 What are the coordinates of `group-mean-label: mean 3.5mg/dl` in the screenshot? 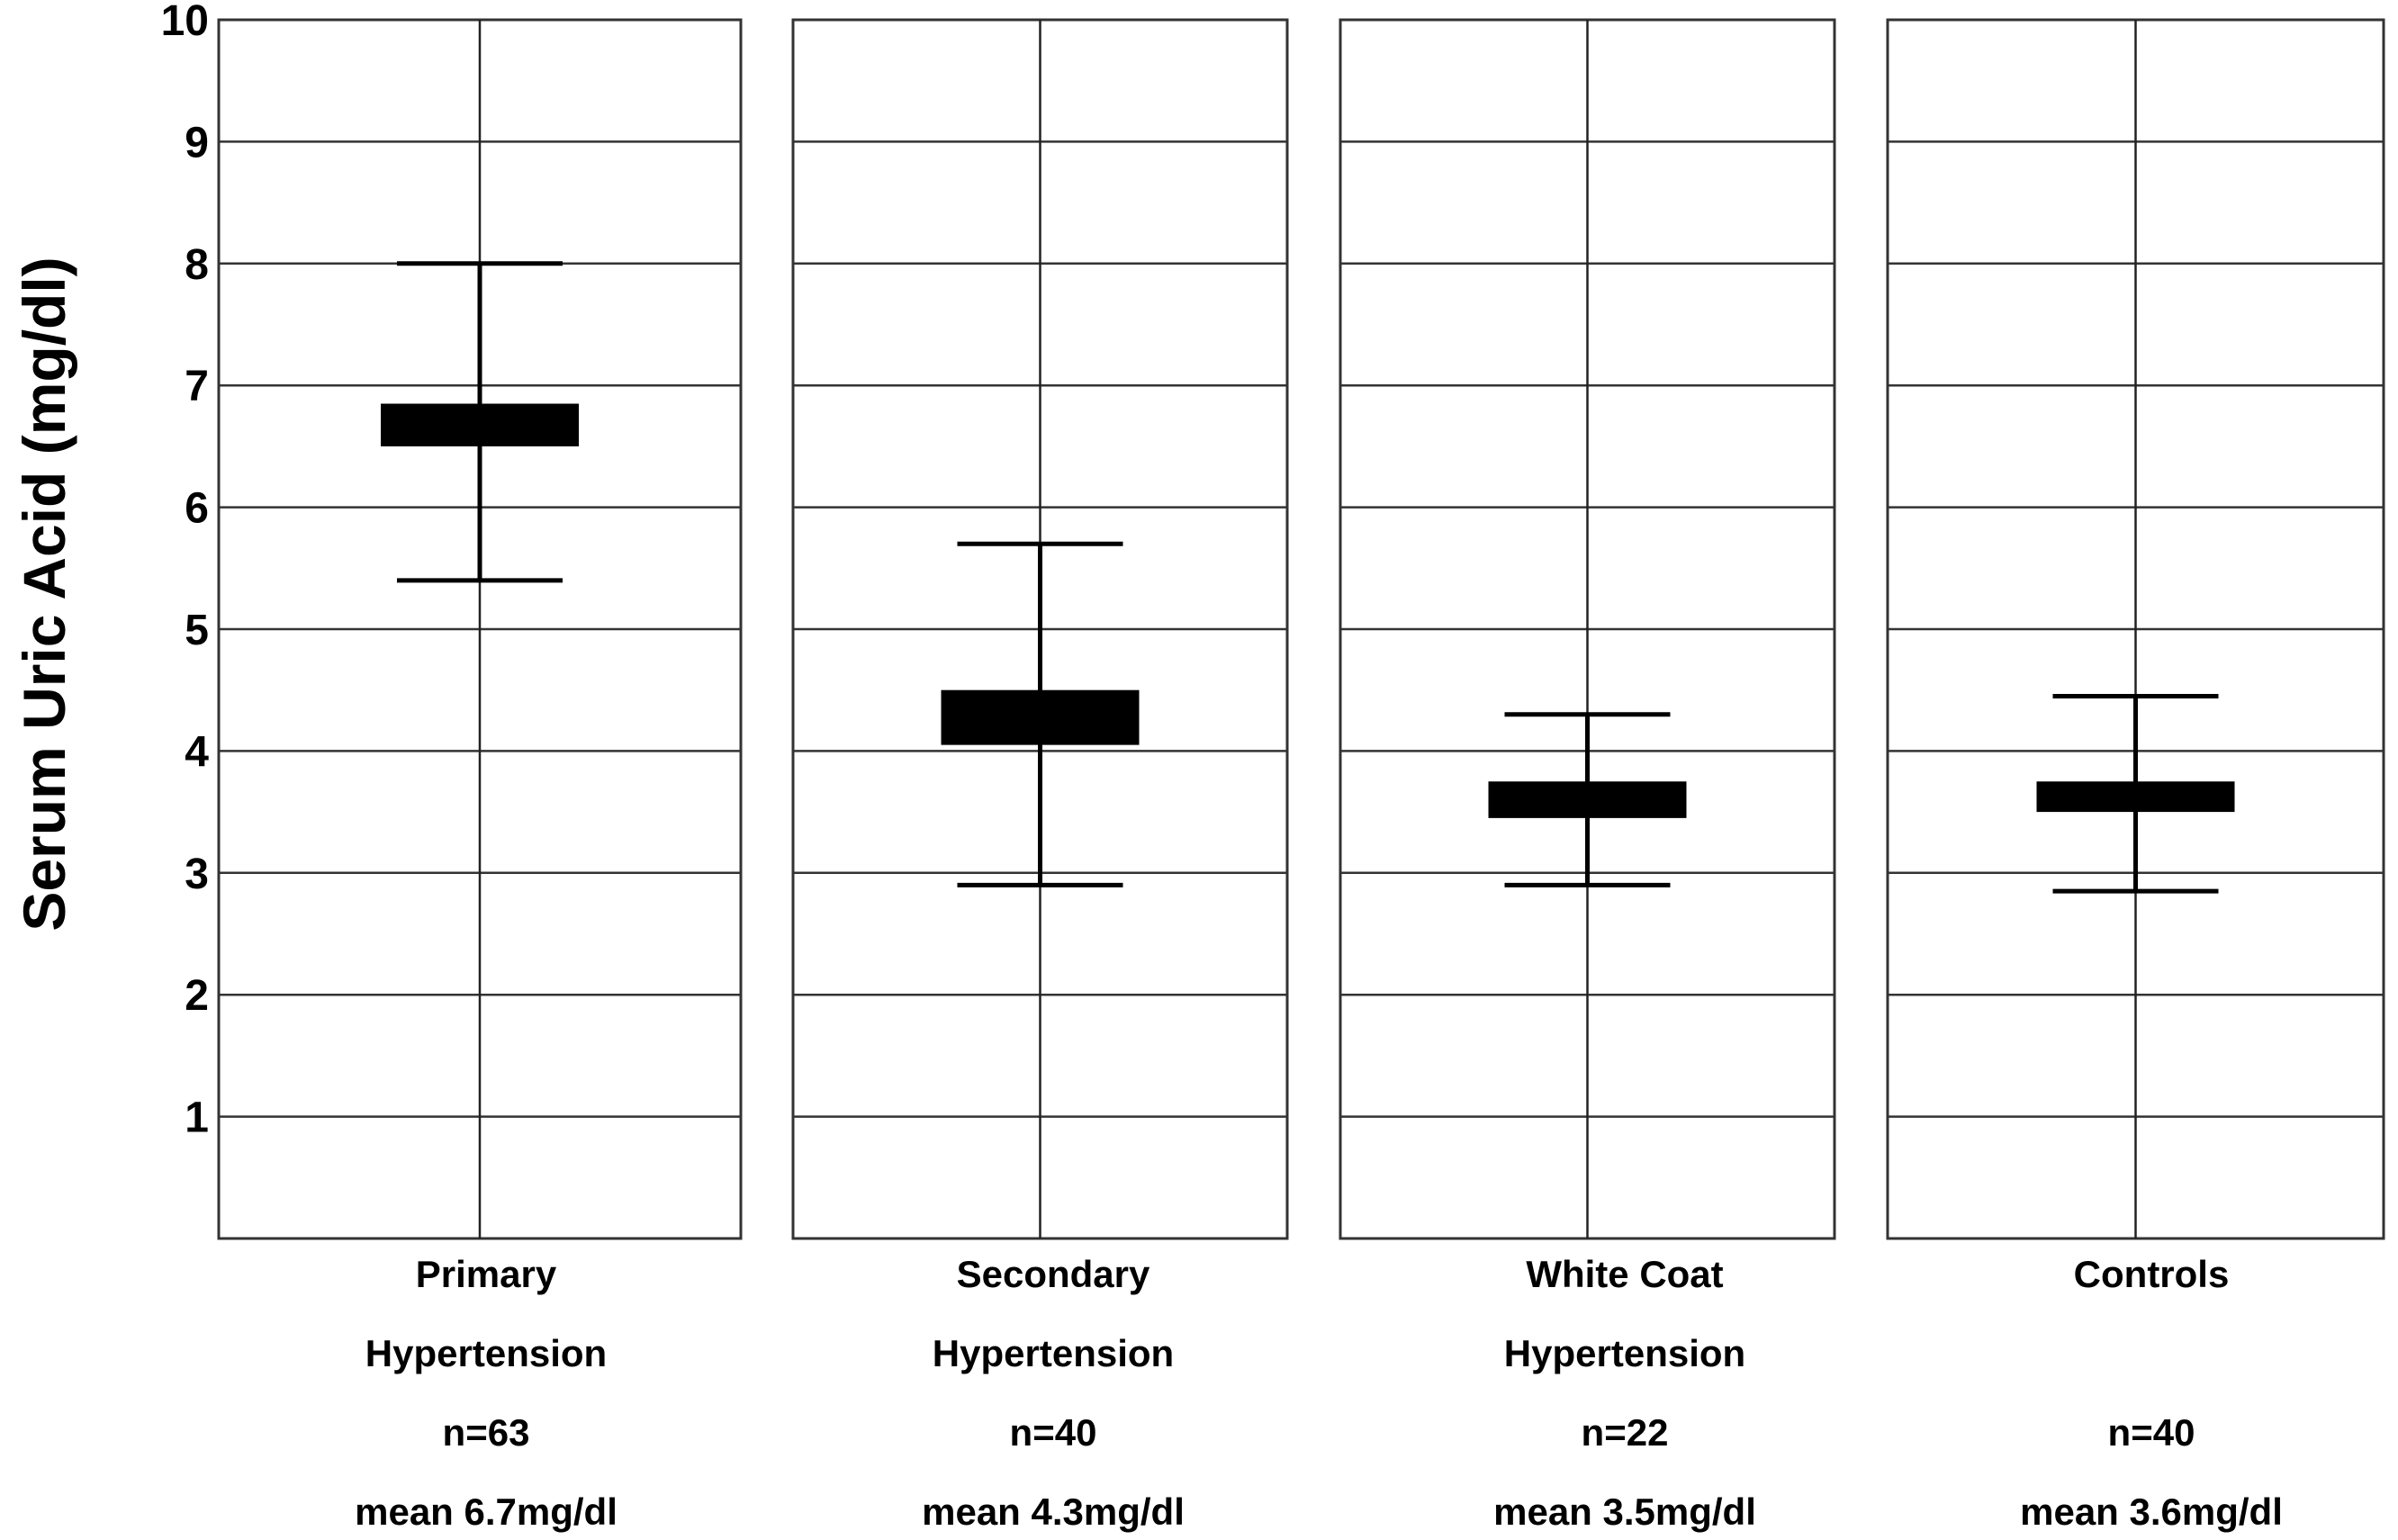 It's located at (1624, 1511).